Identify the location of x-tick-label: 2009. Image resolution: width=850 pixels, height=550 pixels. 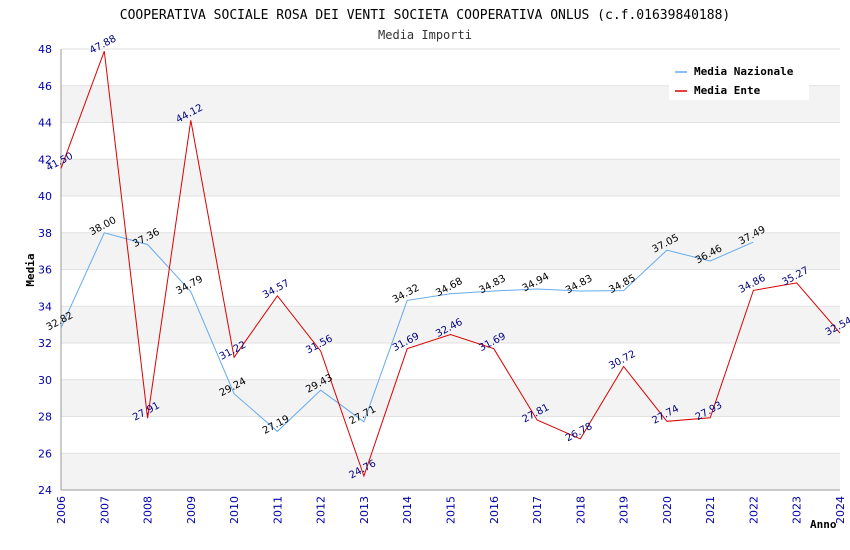
(191, 510).